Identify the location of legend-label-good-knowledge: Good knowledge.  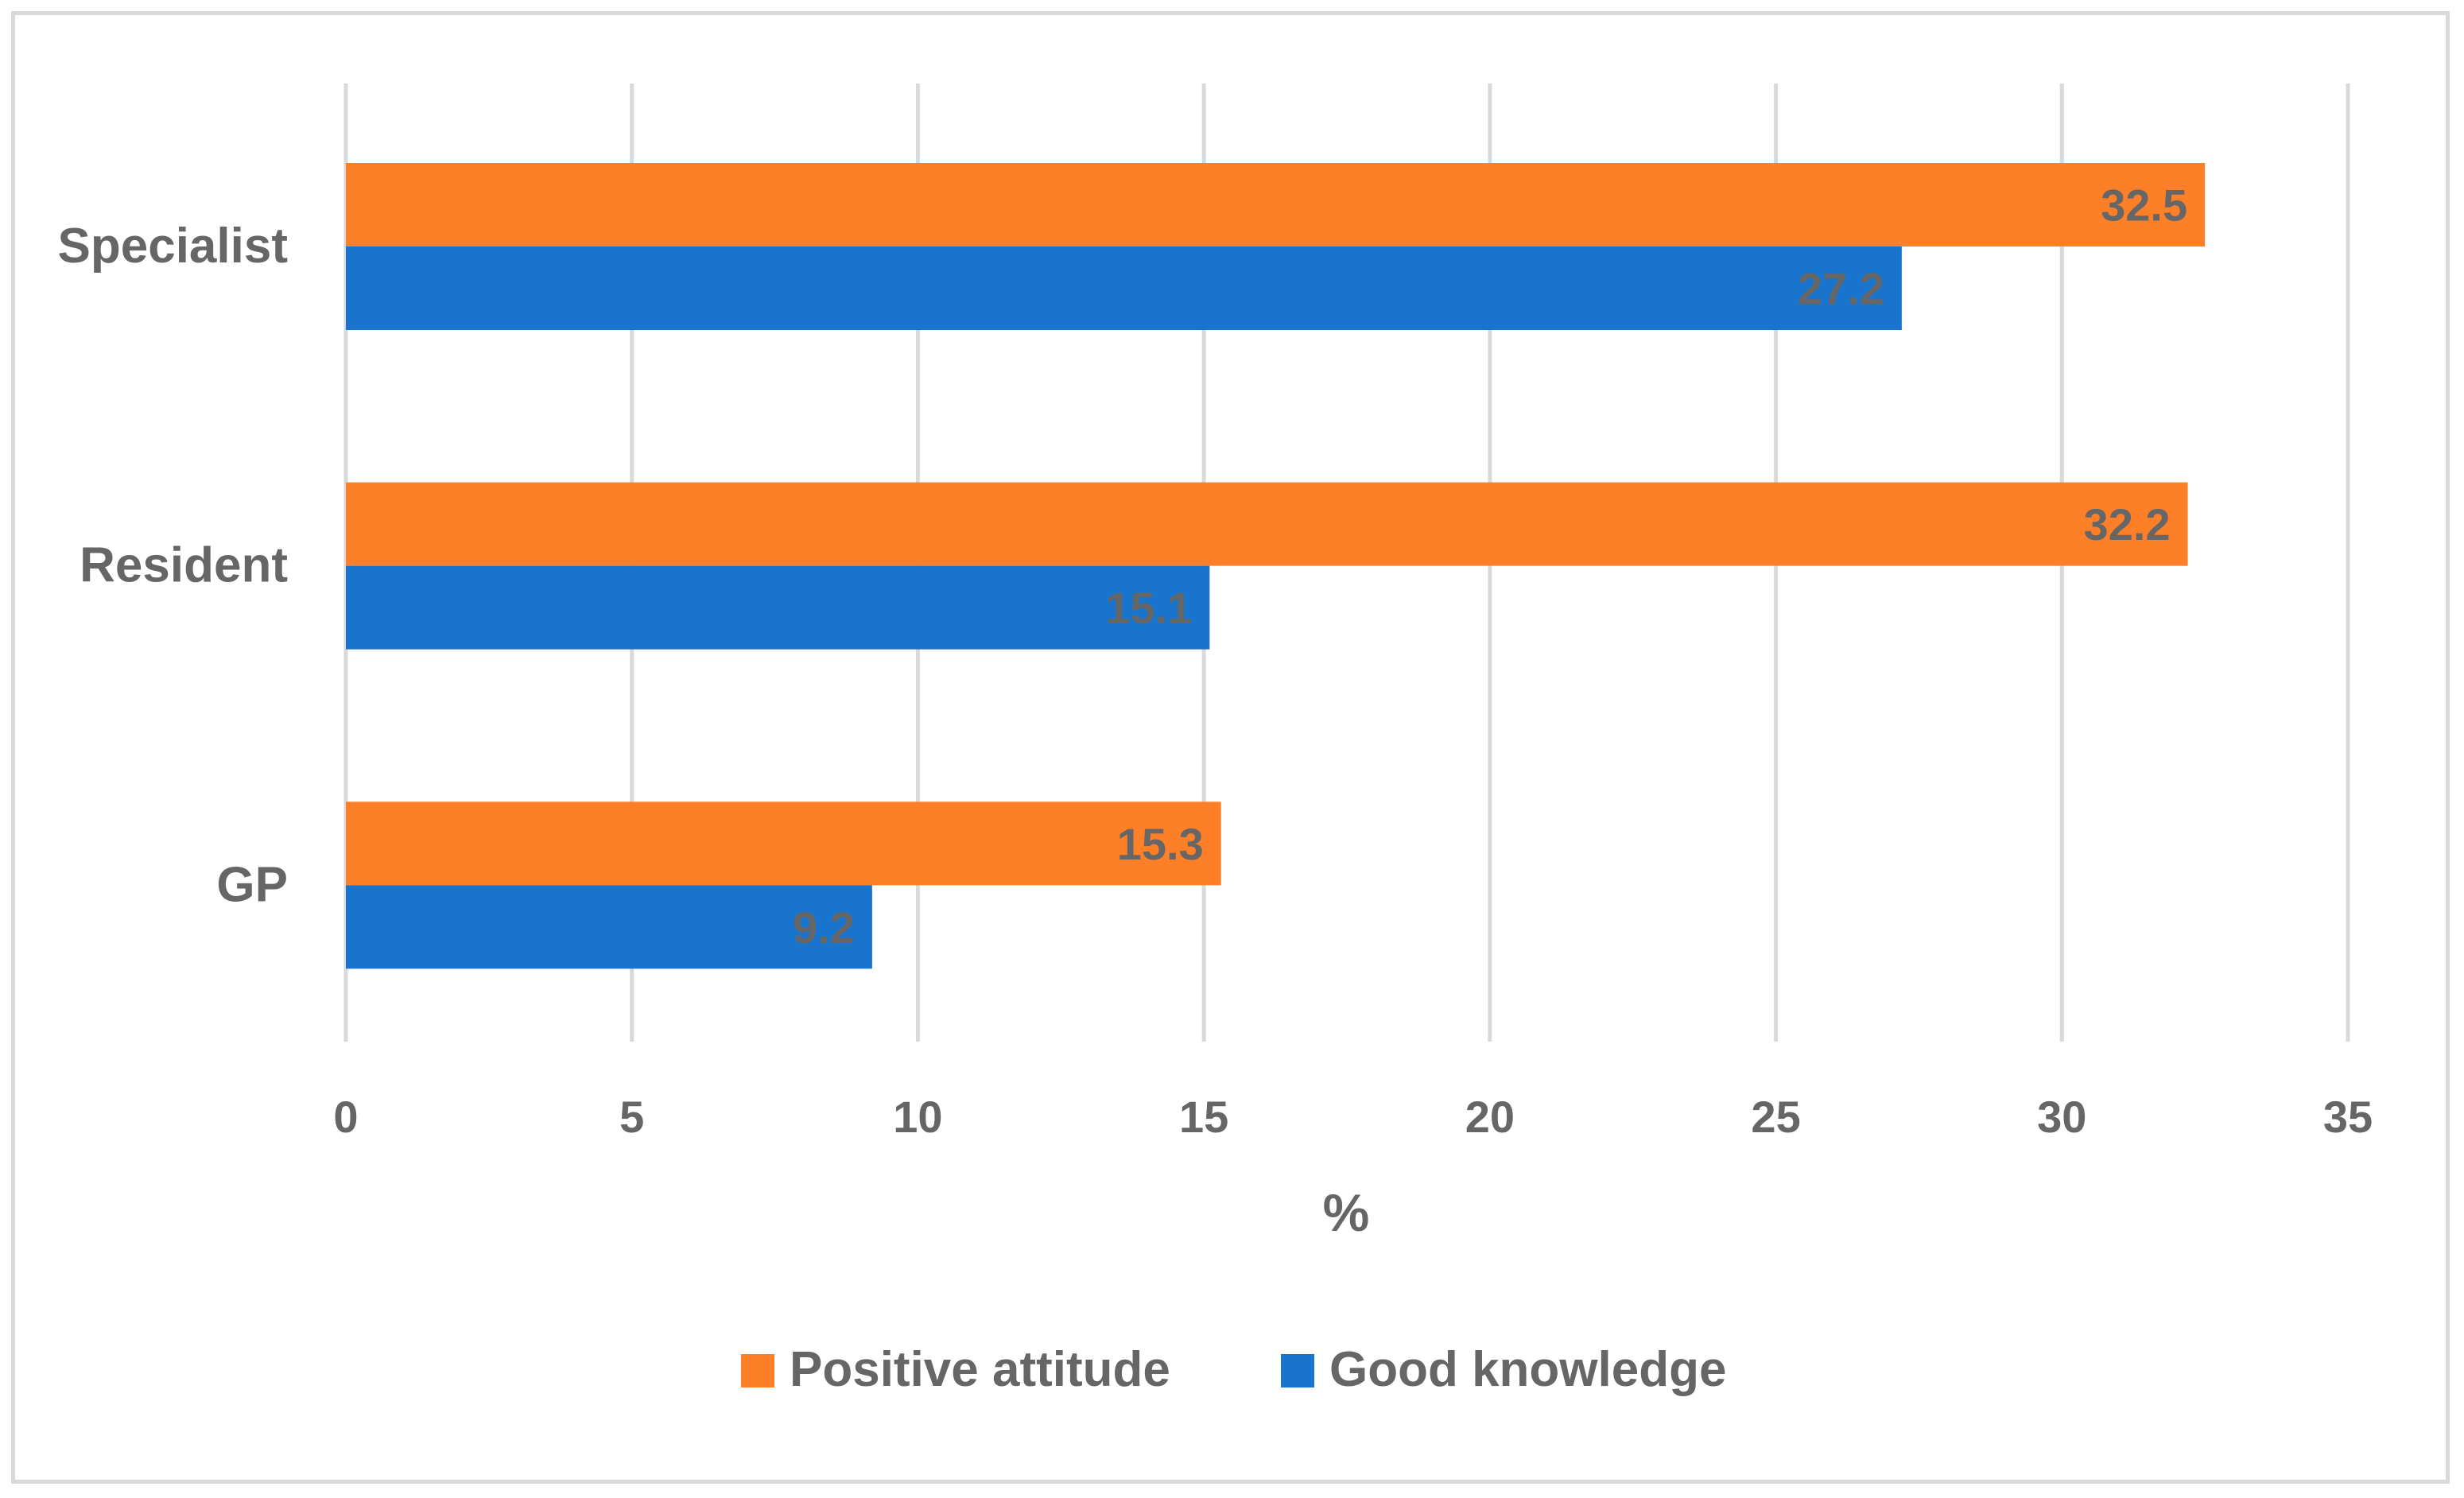
(1527, 1369).